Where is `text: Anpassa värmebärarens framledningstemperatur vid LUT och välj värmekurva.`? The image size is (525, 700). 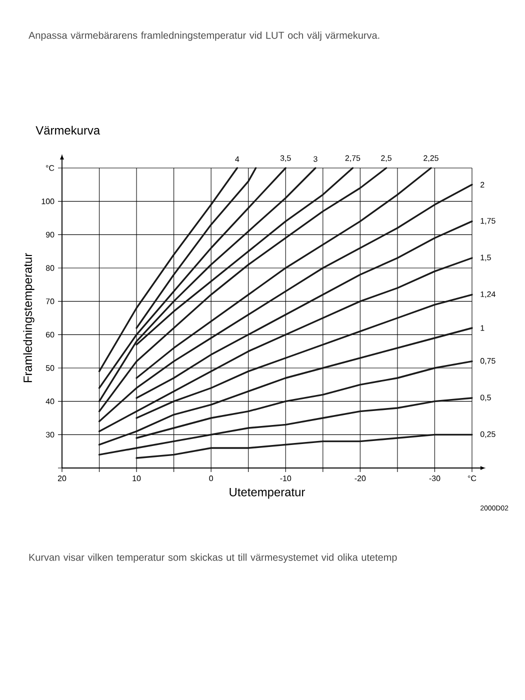
text: Anpassa värmebärarens framledningstemperatur vid LUT och välj värmekurva. is located at coordinates (204, 36).